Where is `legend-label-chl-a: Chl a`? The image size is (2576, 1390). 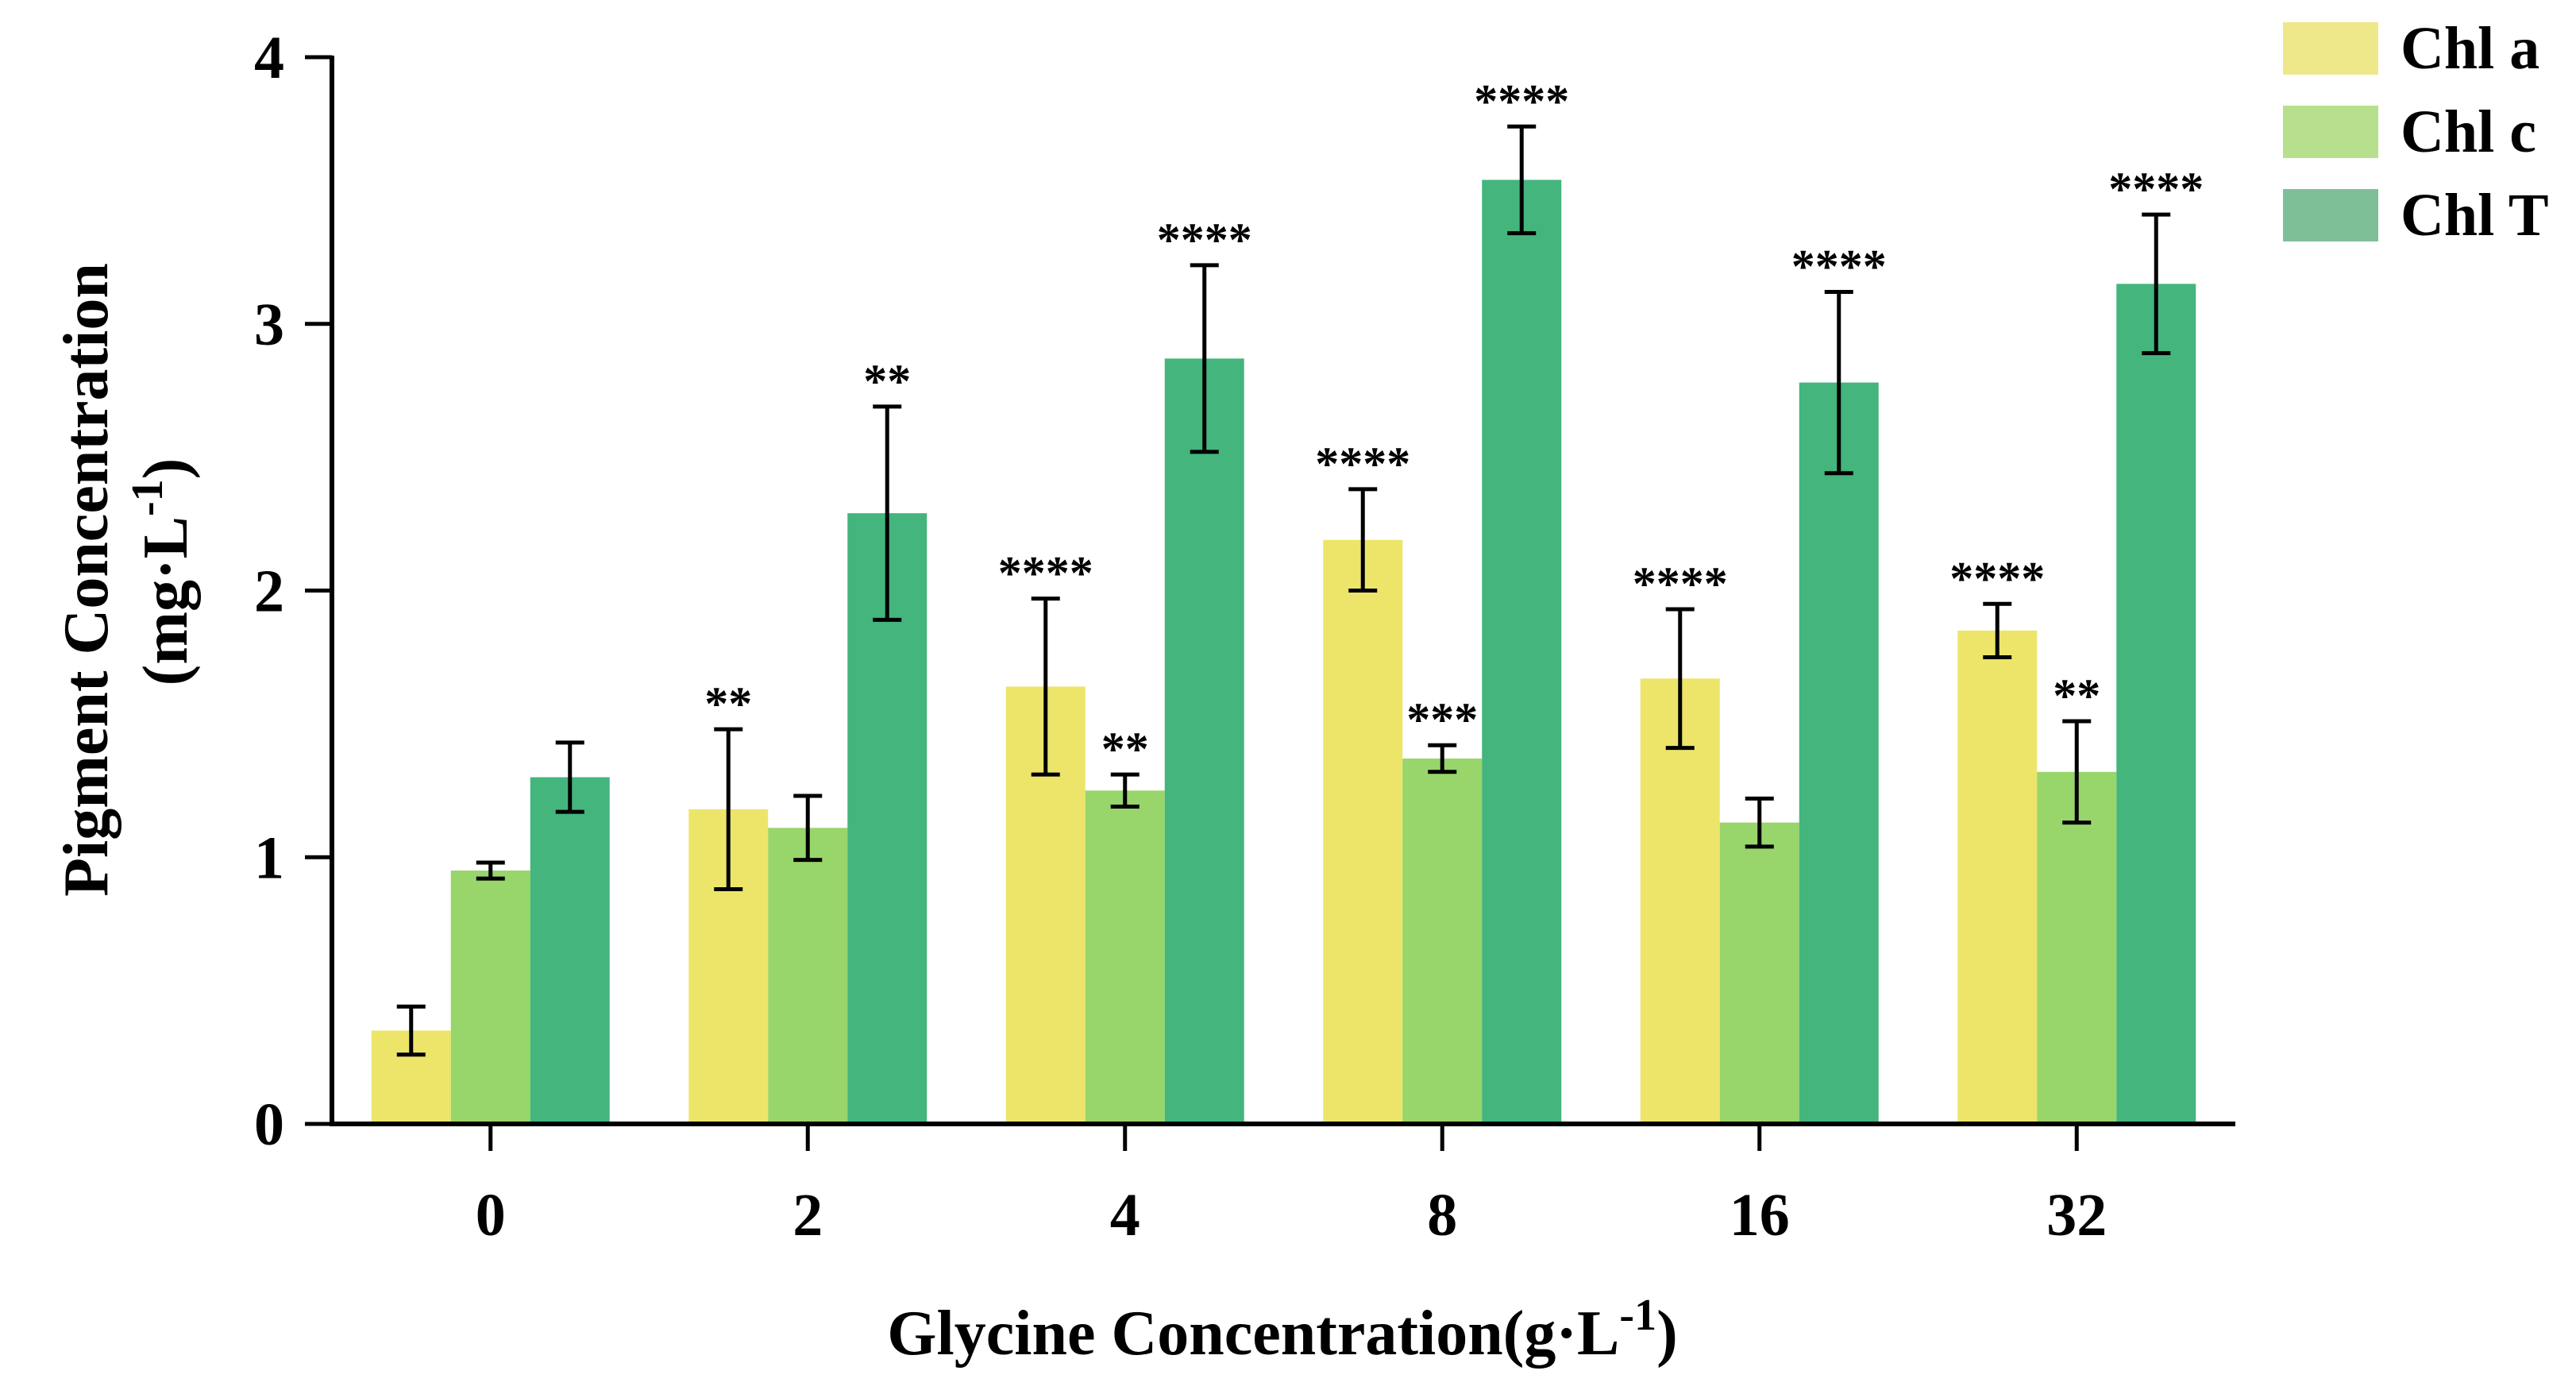
legend-label-chl-a: Chl a is located at coordinates (2470, 48).